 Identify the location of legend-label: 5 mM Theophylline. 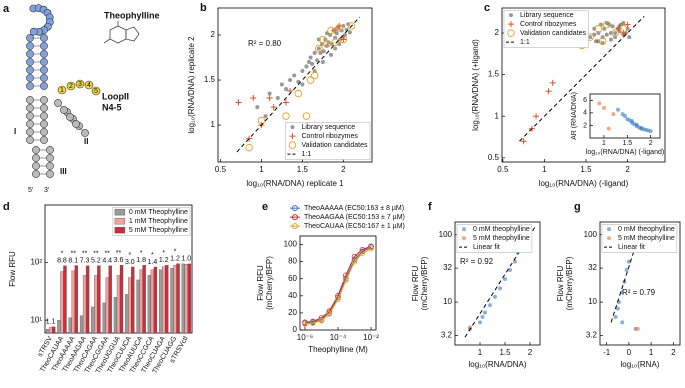
(158, 230).